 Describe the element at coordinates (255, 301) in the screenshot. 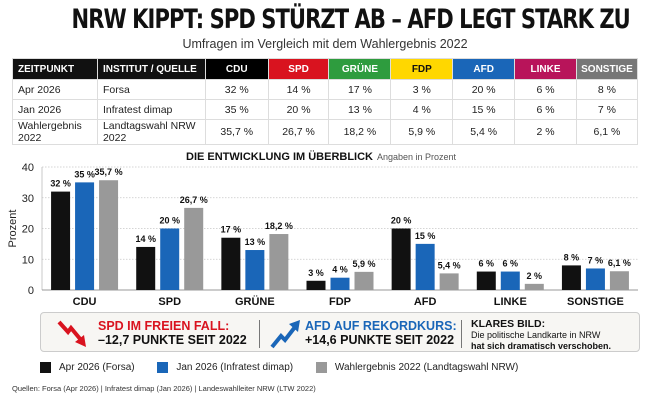

I see `x-category-label: GRÜNE` at that location.